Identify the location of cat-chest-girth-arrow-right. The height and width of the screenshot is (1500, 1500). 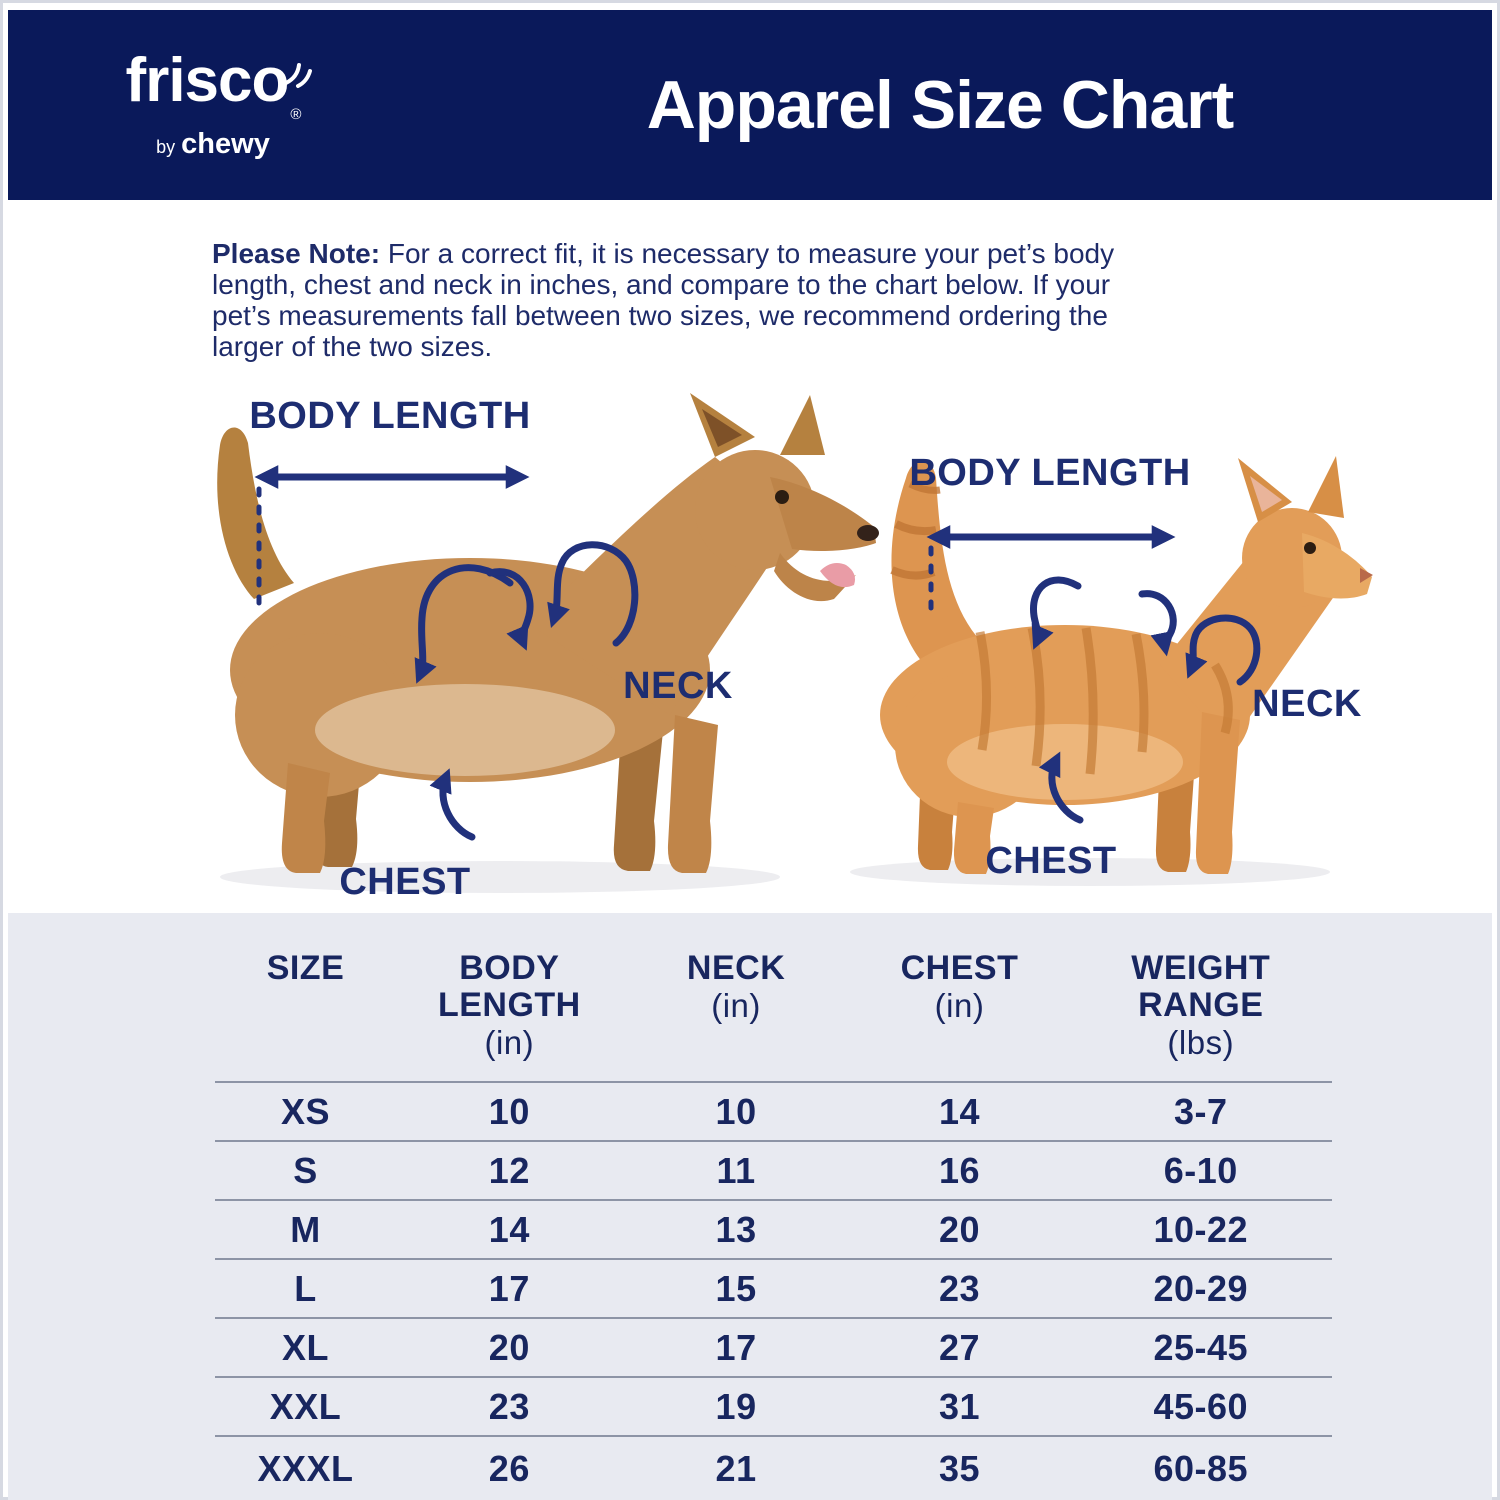
(1157, 623).